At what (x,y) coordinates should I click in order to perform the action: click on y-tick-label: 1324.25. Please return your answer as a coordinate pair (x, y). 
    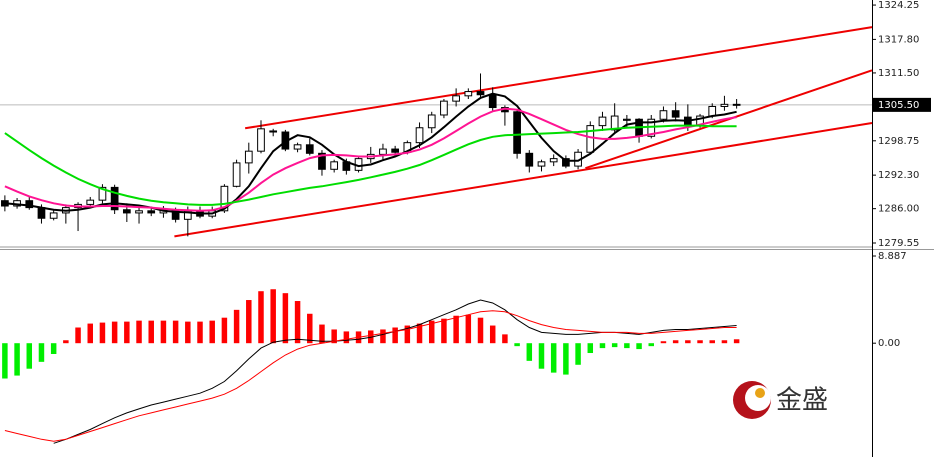
    Looking at the image, I should click on (898, 5).